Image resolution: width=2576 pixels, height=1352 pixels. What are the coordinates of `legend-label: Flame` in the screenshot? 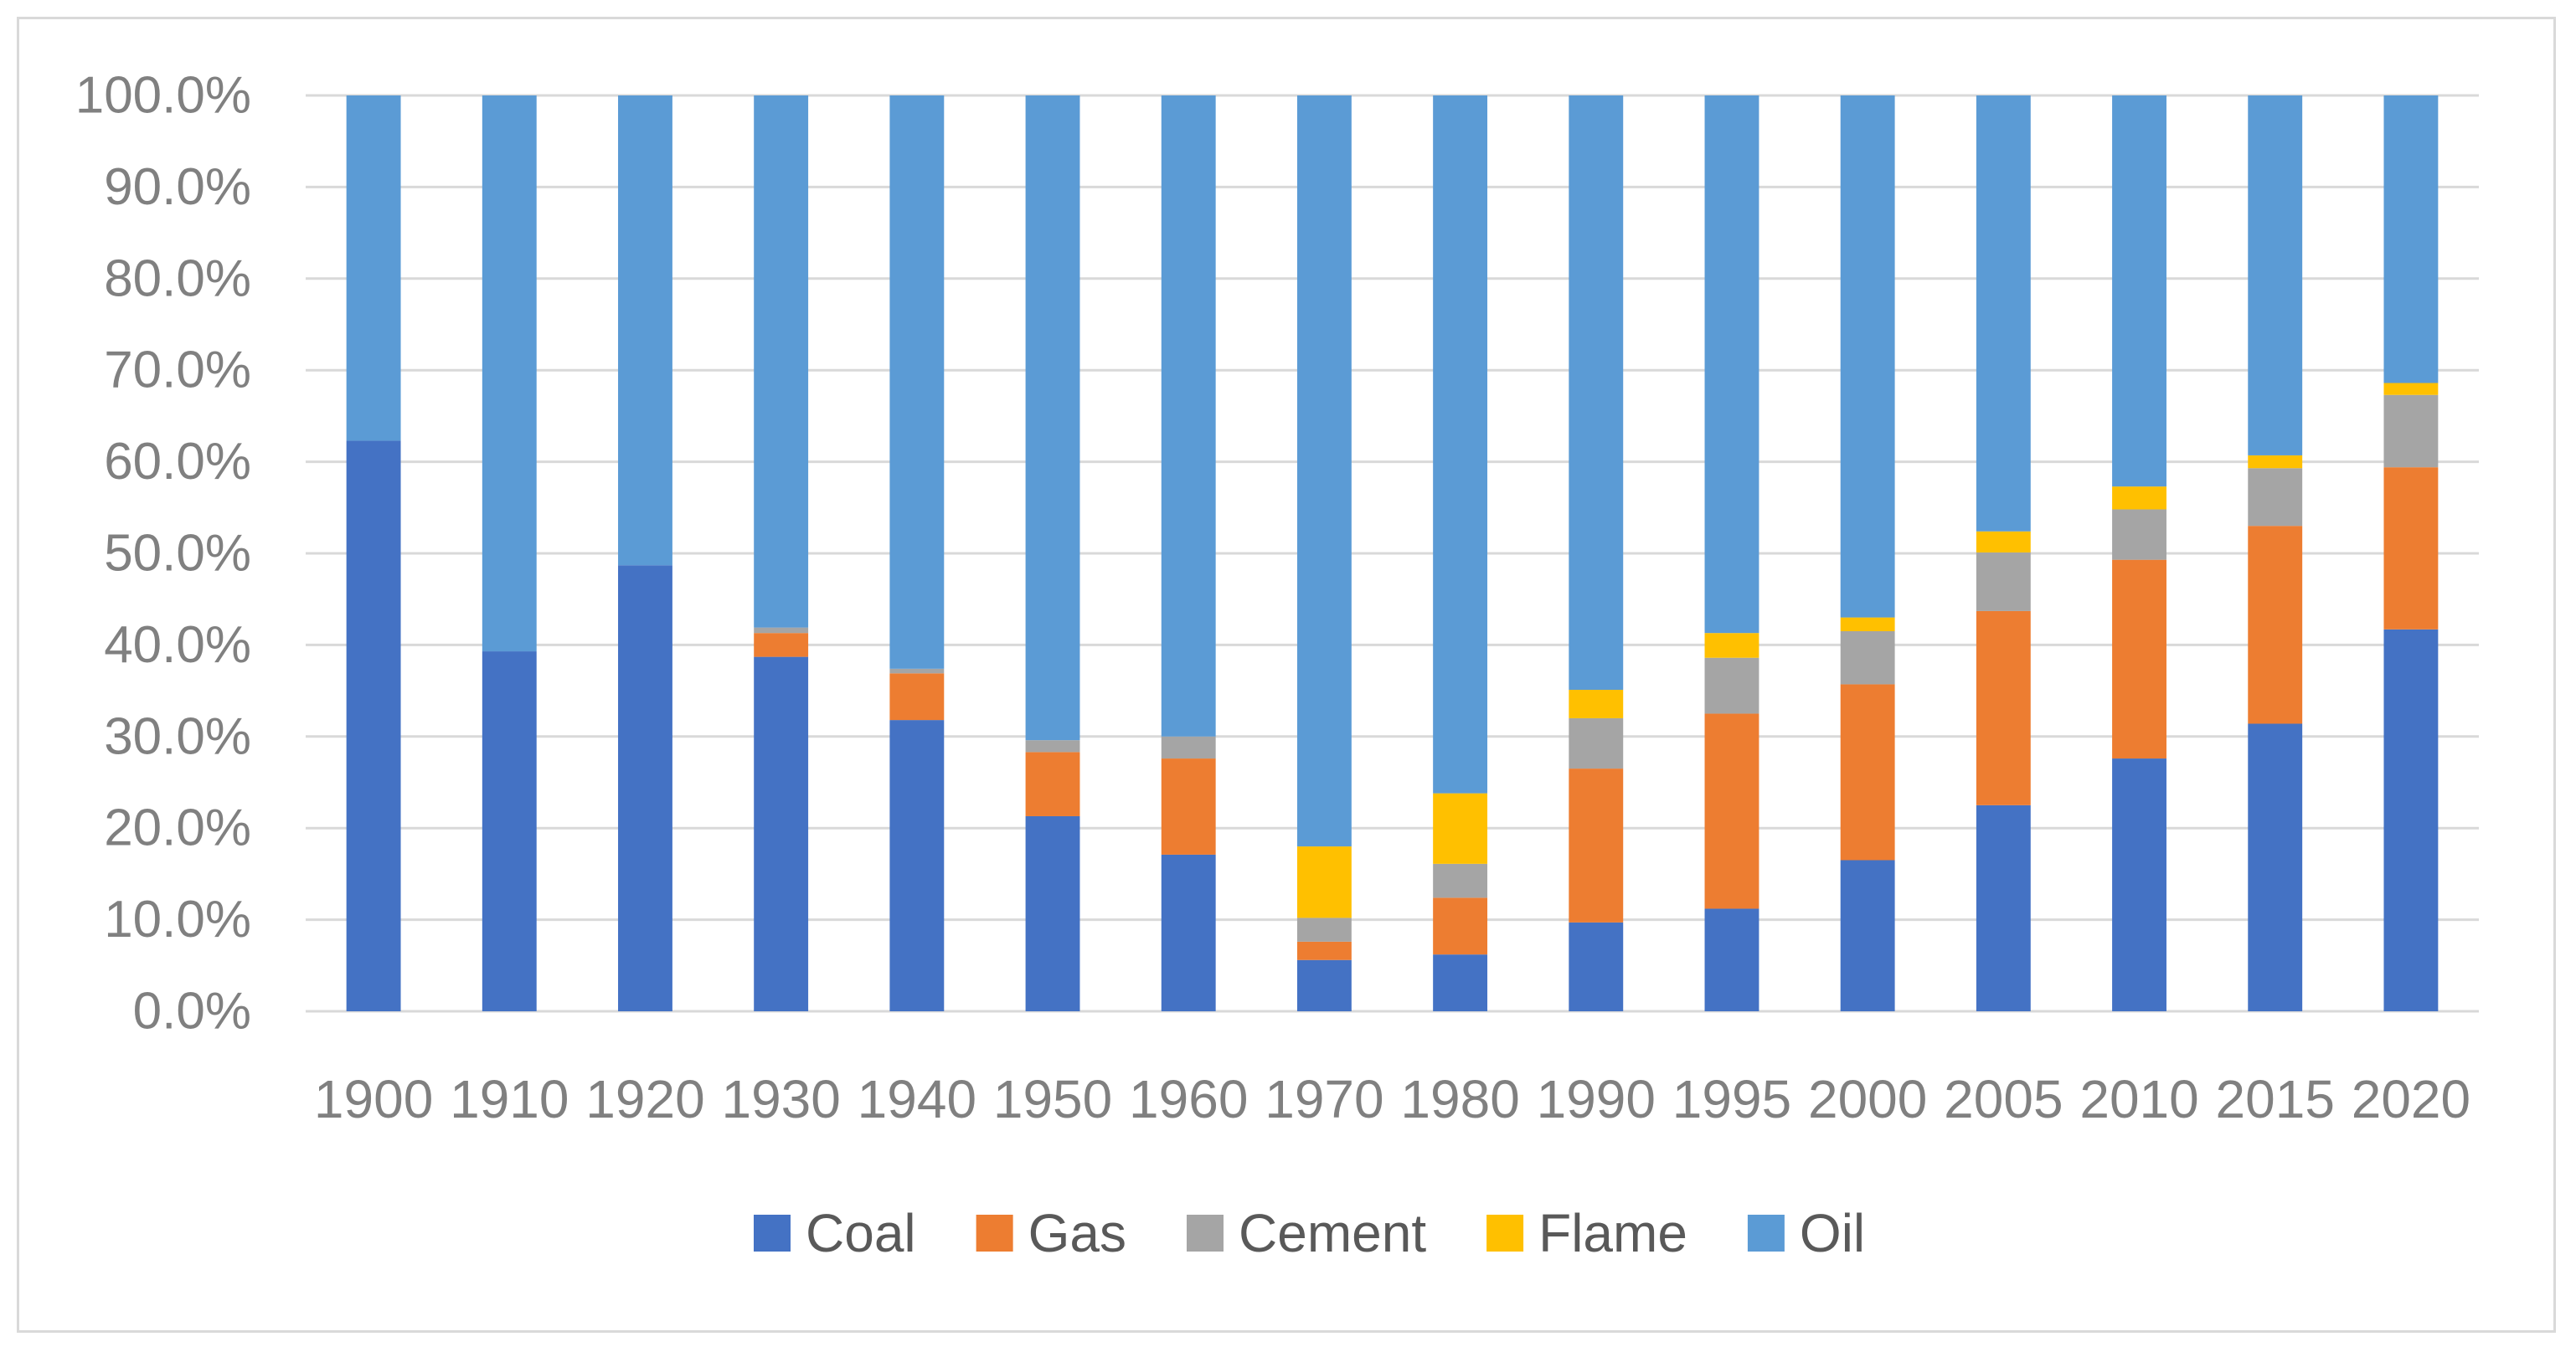 It's located at (1612, 1233).